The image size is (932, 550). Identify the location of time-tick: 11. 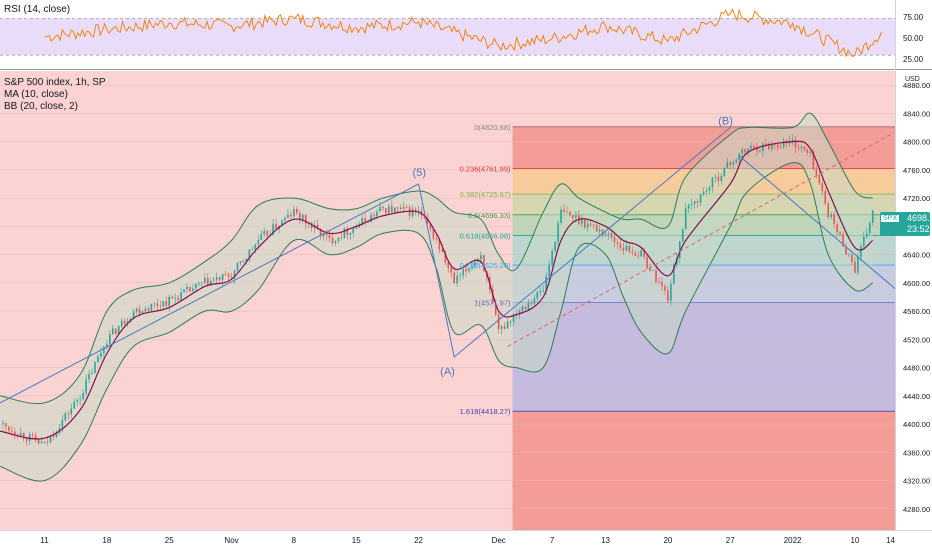
(44, 540).